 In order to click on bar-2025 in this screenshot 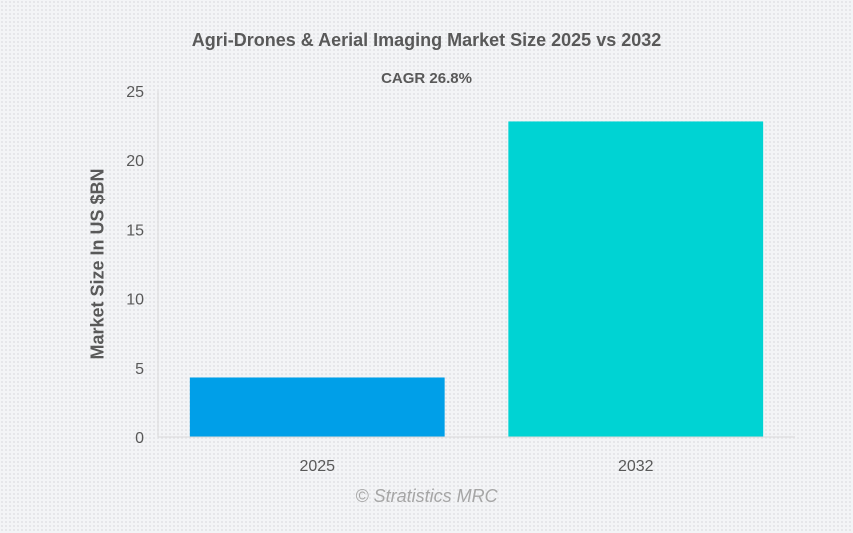, I will do `click(317, 407)`.